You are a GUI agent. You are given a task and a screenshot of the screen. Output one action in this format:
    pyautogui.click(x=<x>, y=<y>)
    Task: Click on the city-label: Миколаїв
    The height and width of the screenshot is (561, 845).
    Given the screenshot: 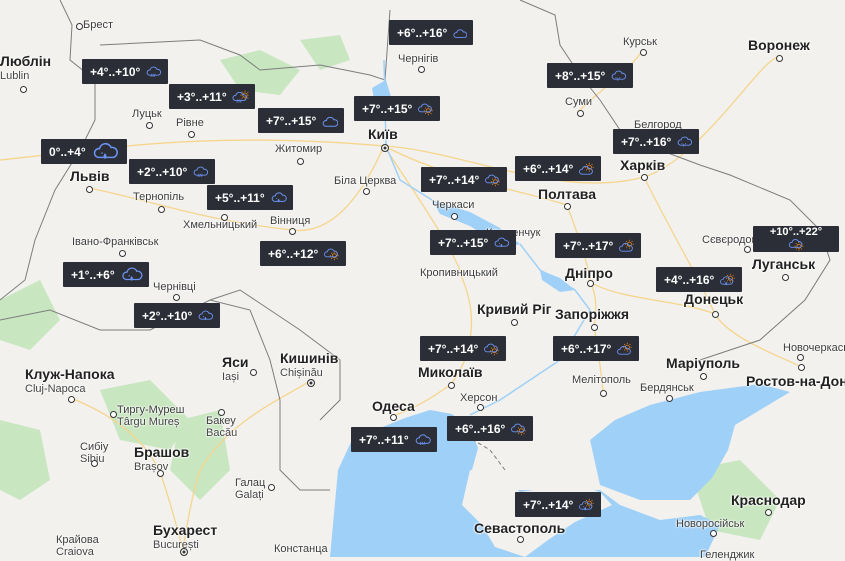 What is the action you would take?
    pyautogui.click(x=450, y=372)
    